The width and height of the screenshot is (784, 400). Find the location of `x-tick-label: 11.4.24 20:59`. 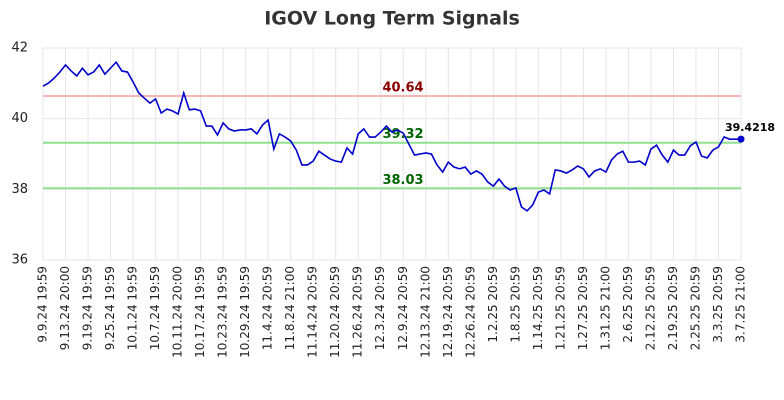

x-tick-label: 11.4.24 20:59 is located at coordinates (268, 308).